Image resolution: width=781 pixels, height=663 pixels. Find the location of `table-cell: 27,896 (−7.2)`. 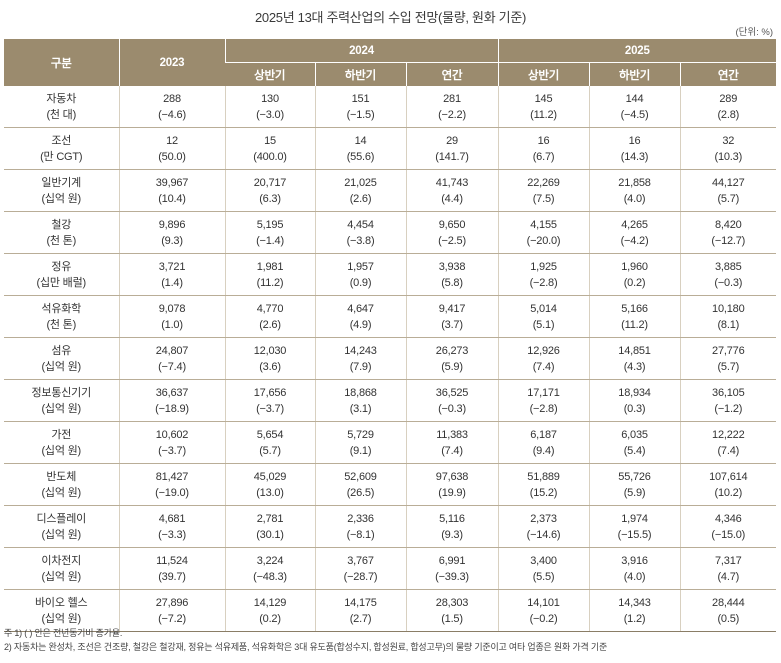

table-cell: 27,896 (−7.2) is located at coordinates (171, 610).